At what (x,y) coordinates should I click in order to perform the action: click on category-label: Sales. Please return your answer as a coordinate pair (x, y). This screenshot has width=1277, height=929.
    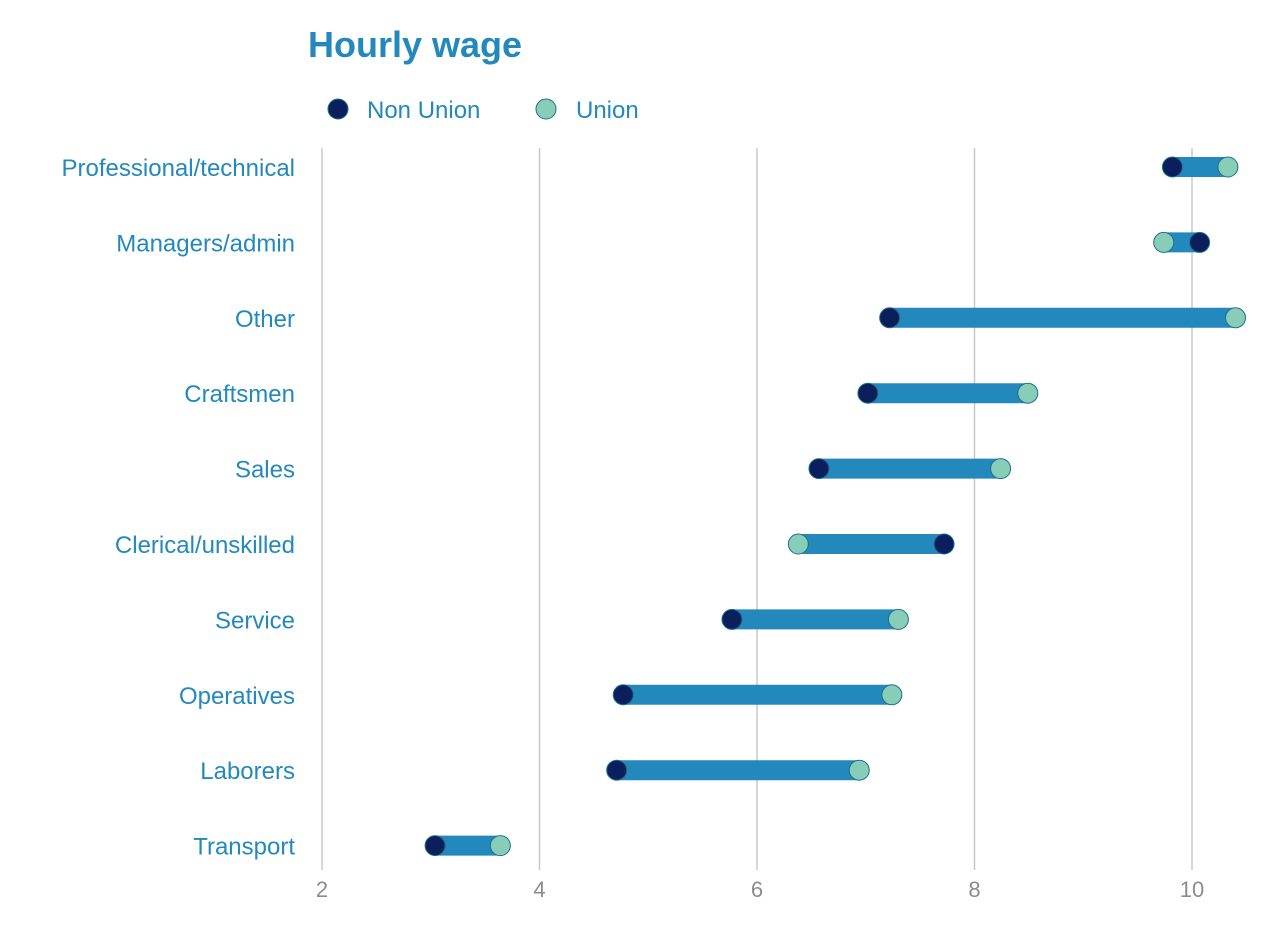
    Looking at the image, I should click on (265, 470).